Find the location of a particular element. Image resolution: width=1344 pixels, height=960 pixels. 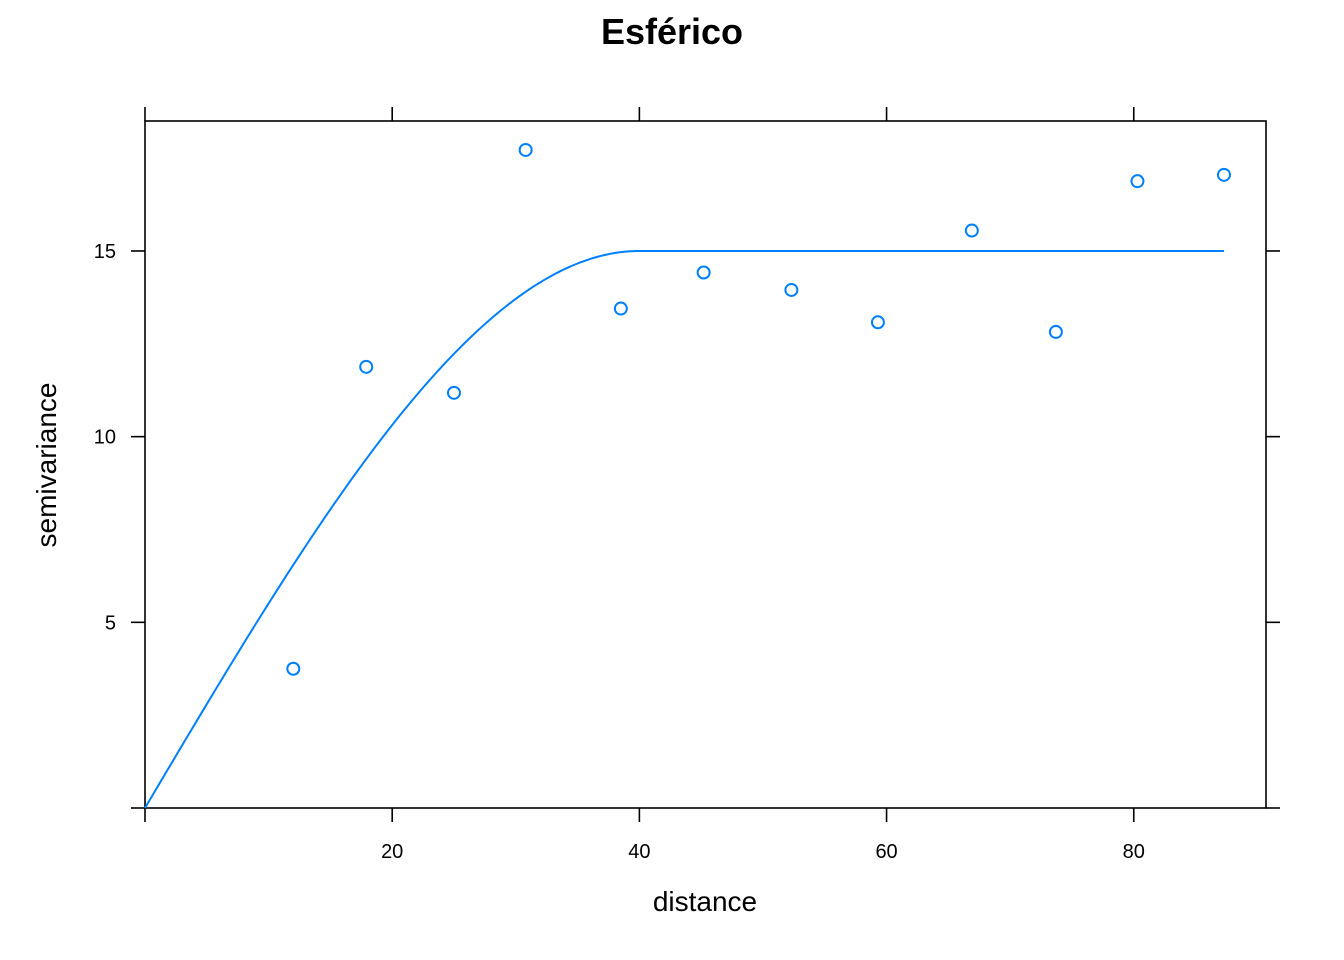

x-tick-label: 20 is located at coordinates (392, 852).